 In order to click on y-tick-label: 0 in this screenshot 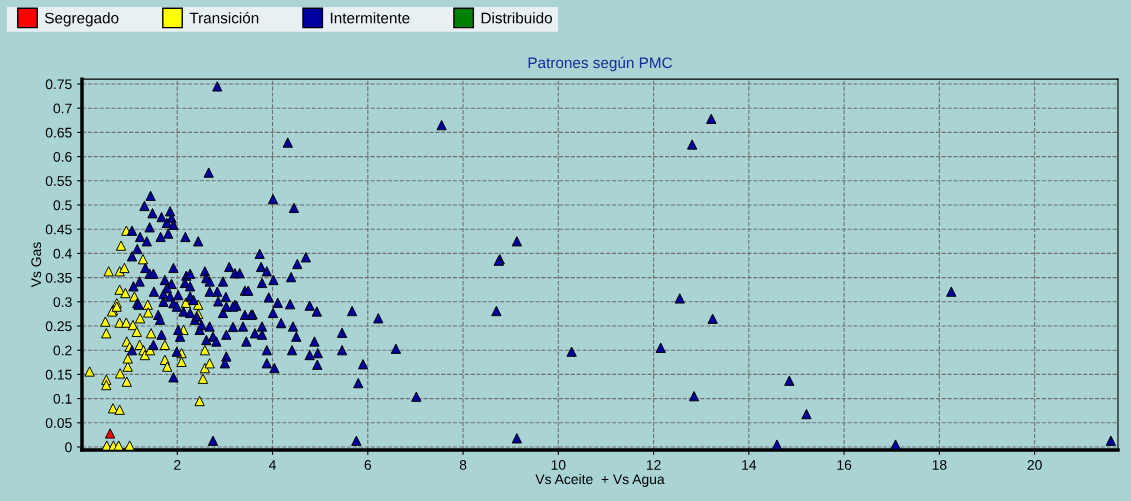, I will do `click(68, 447)`.